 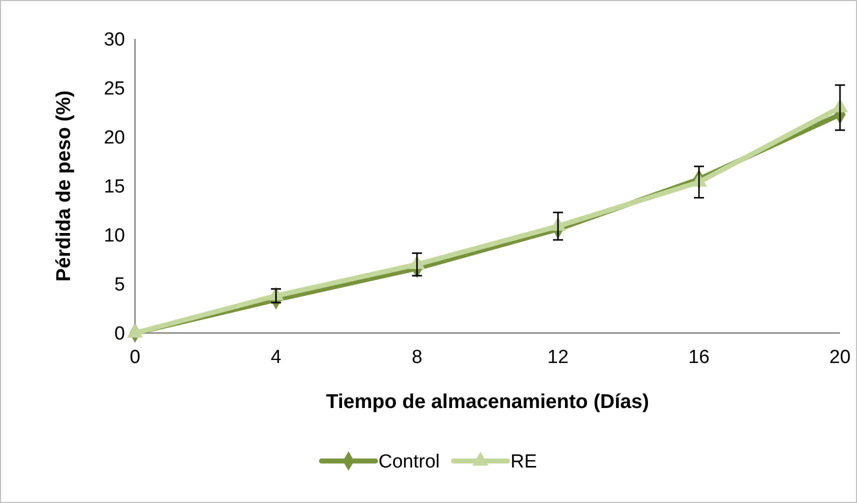 I want to click on x-tick-label: 0, so click(x=135, y=357).